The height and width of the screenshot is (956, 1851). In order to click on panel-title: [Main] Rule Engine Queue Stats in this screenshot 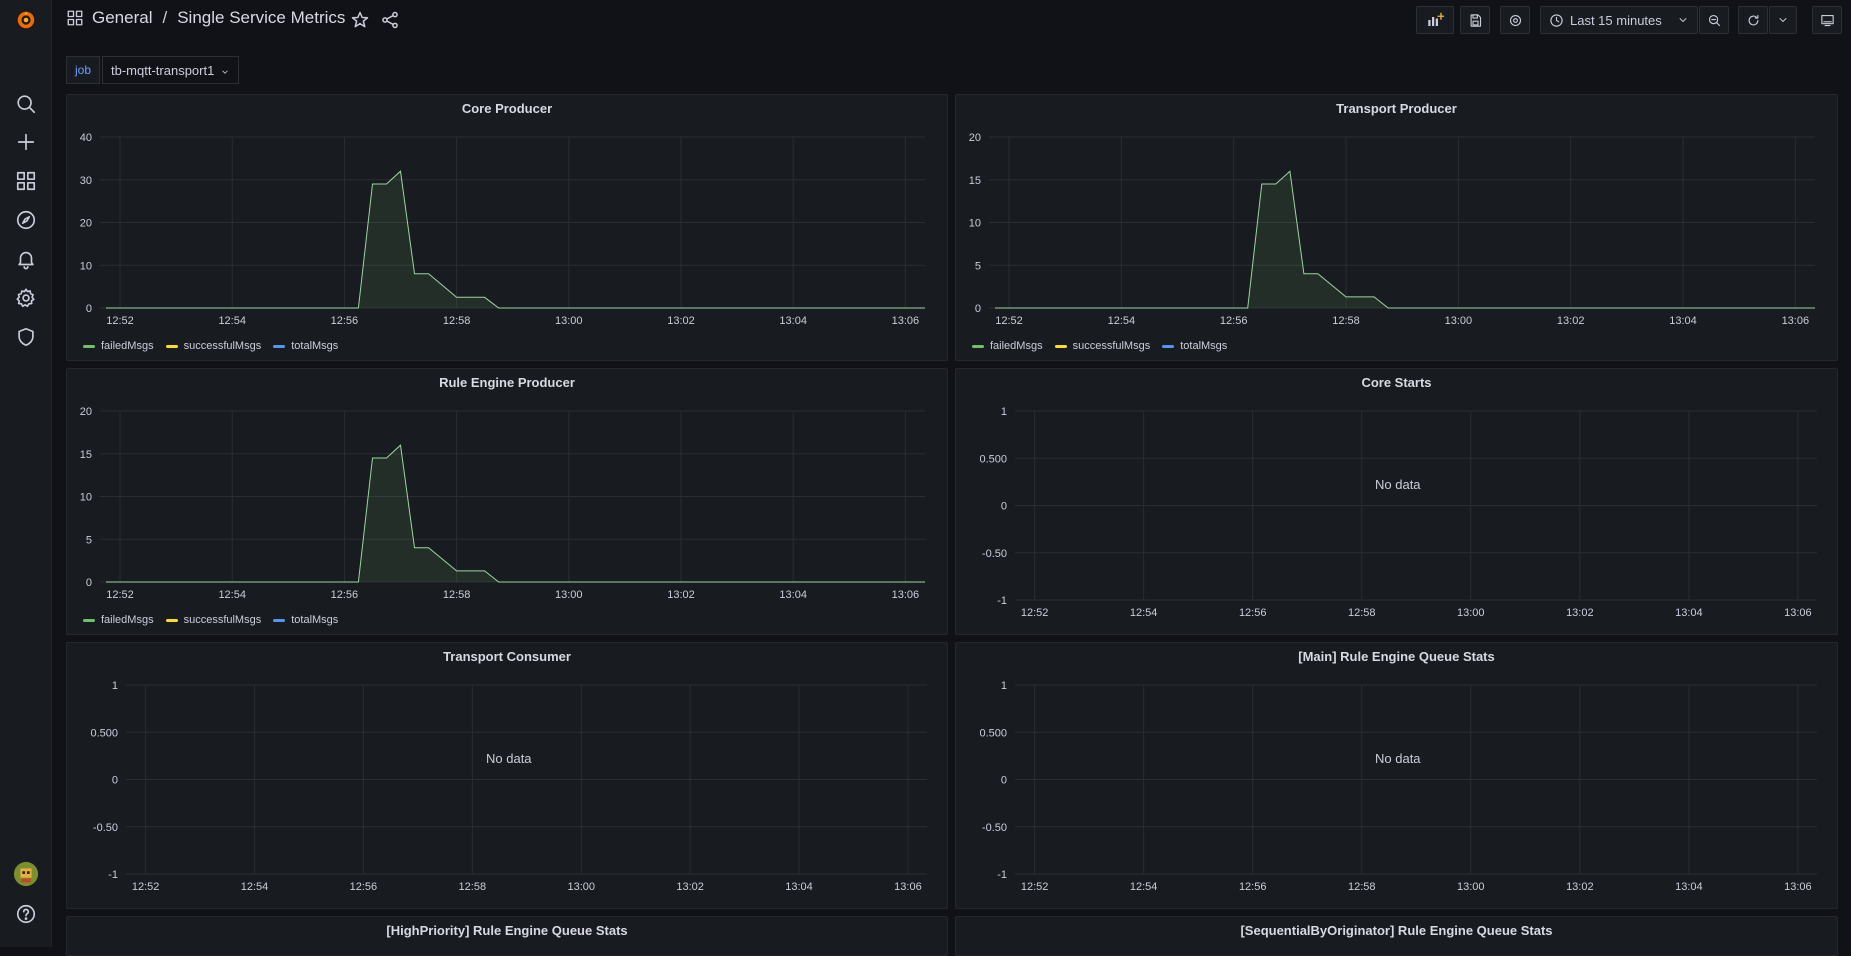, I will do `click(1396, 656)`.